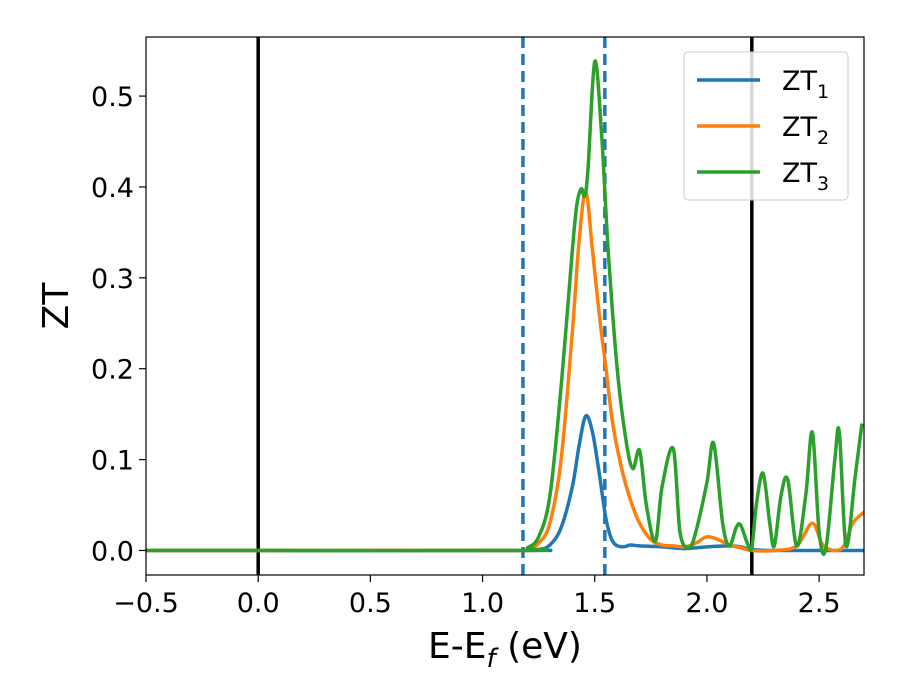 The image size is (900, 700). I want to click on x-tick-label: 2.0, so click(706, 603).